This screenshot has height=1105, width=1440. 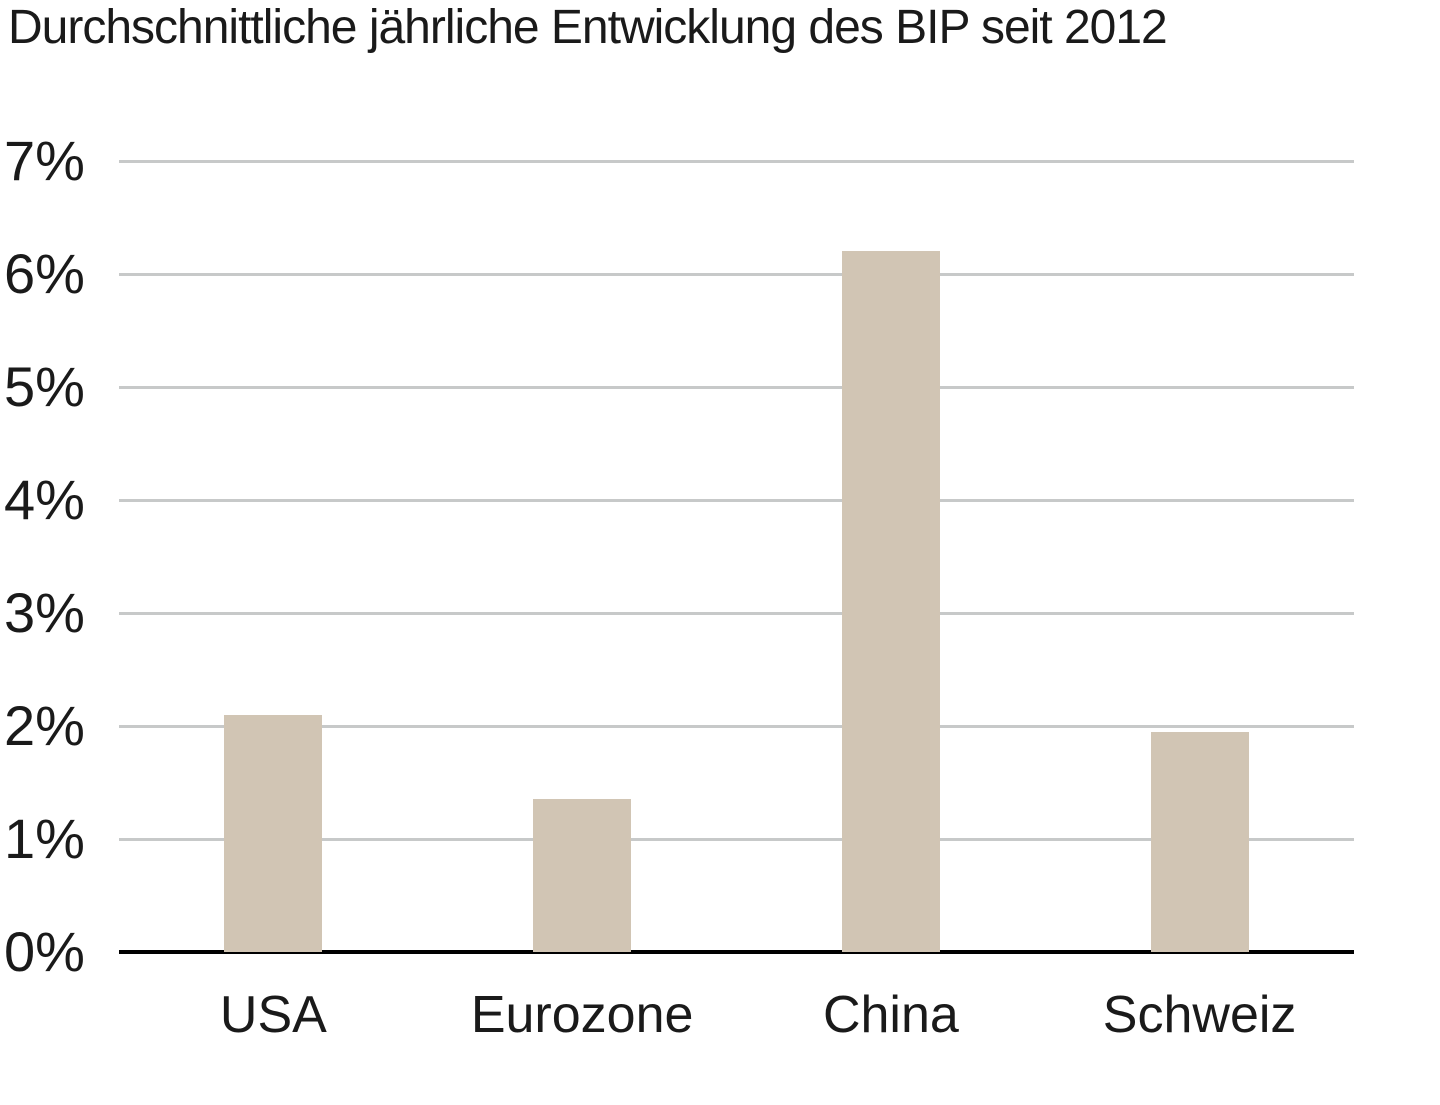 I want to click on x-axis-line, so click(x=736, y=952).